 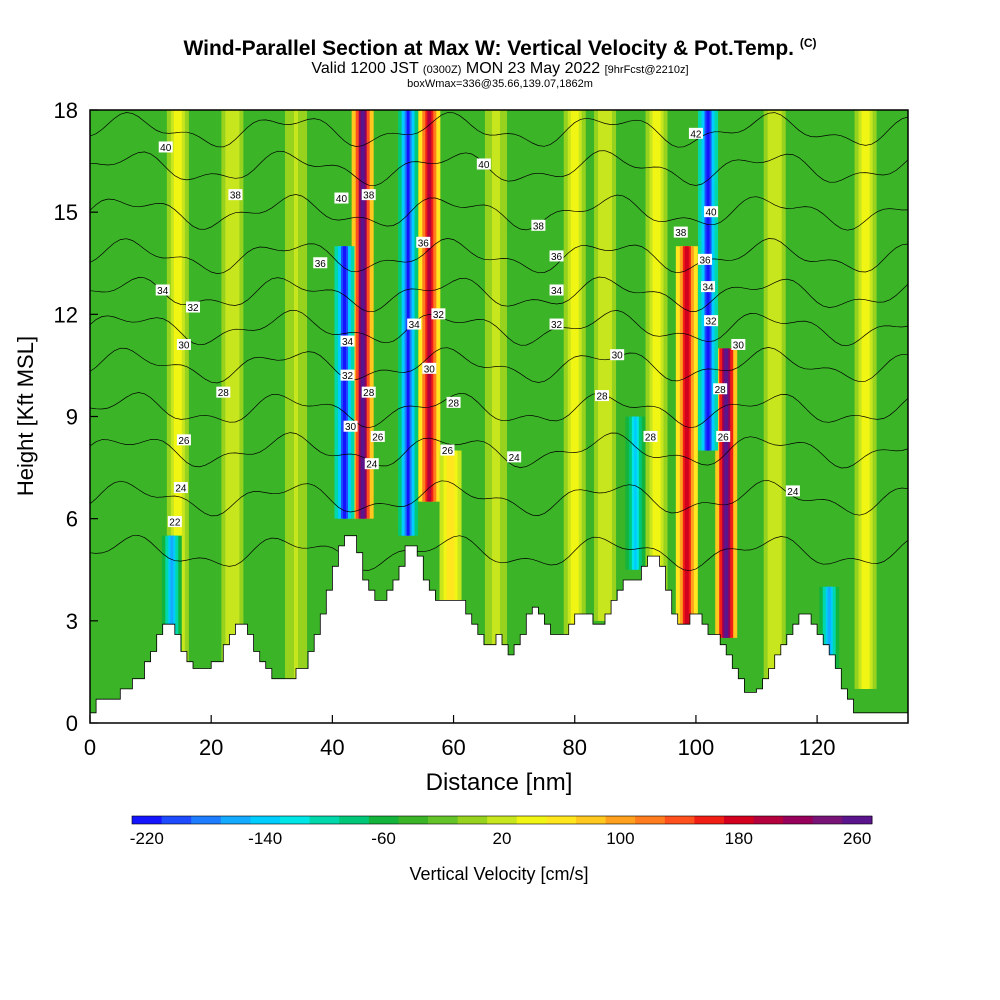 What do you see at coordinates (602, 397) in the screenshot?
I see `contour-label-31: 28` at bounding box center [602, 397].